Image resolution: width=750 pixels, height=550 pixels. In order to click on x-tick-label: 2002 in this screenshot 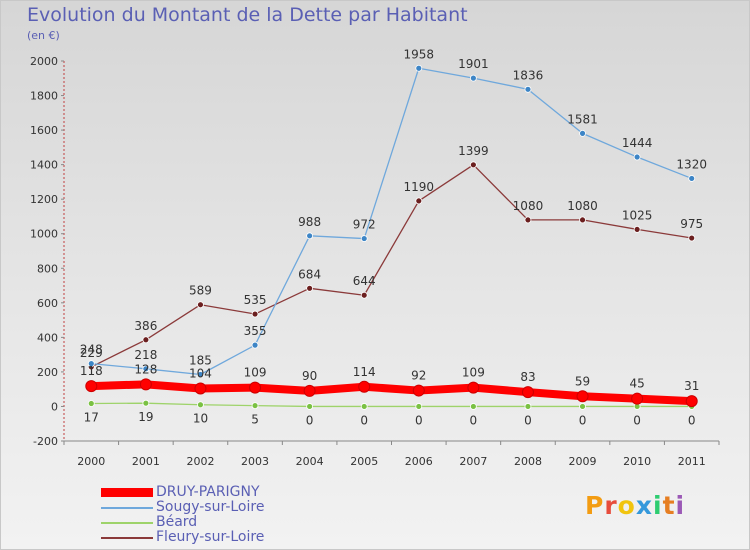, I will do `click(200, 461)`.